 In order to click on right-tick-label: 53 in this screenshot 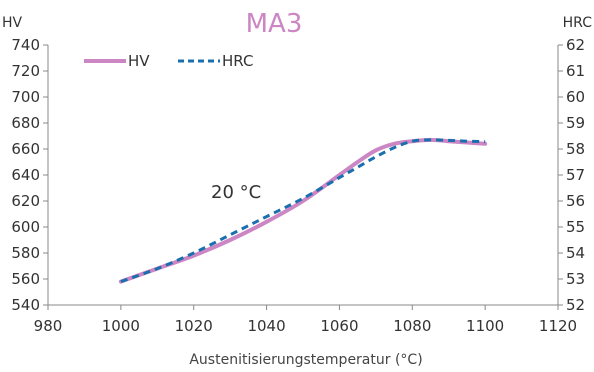, I will do `click(575, 279)`.